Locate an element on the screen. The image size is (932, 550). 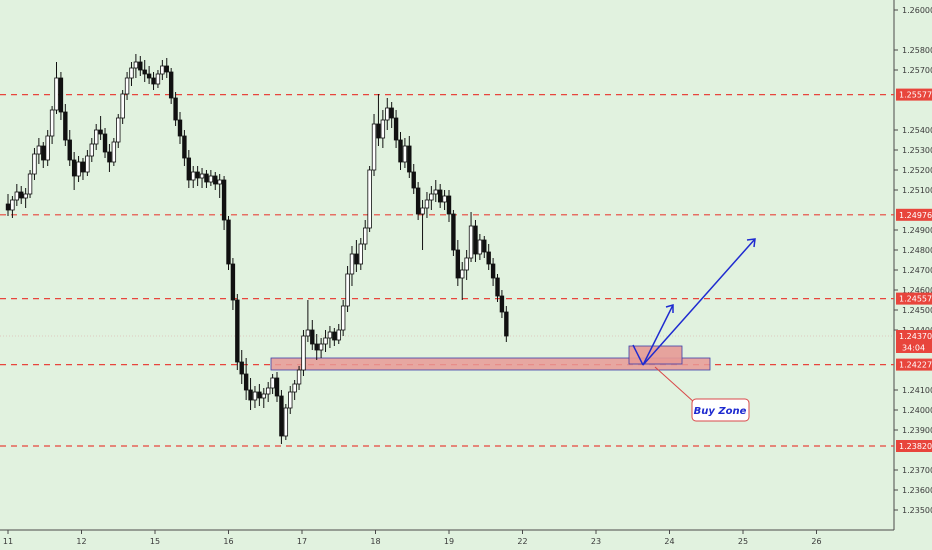
y-tick-label: 1.24100 is located at coordinates (917, 390).